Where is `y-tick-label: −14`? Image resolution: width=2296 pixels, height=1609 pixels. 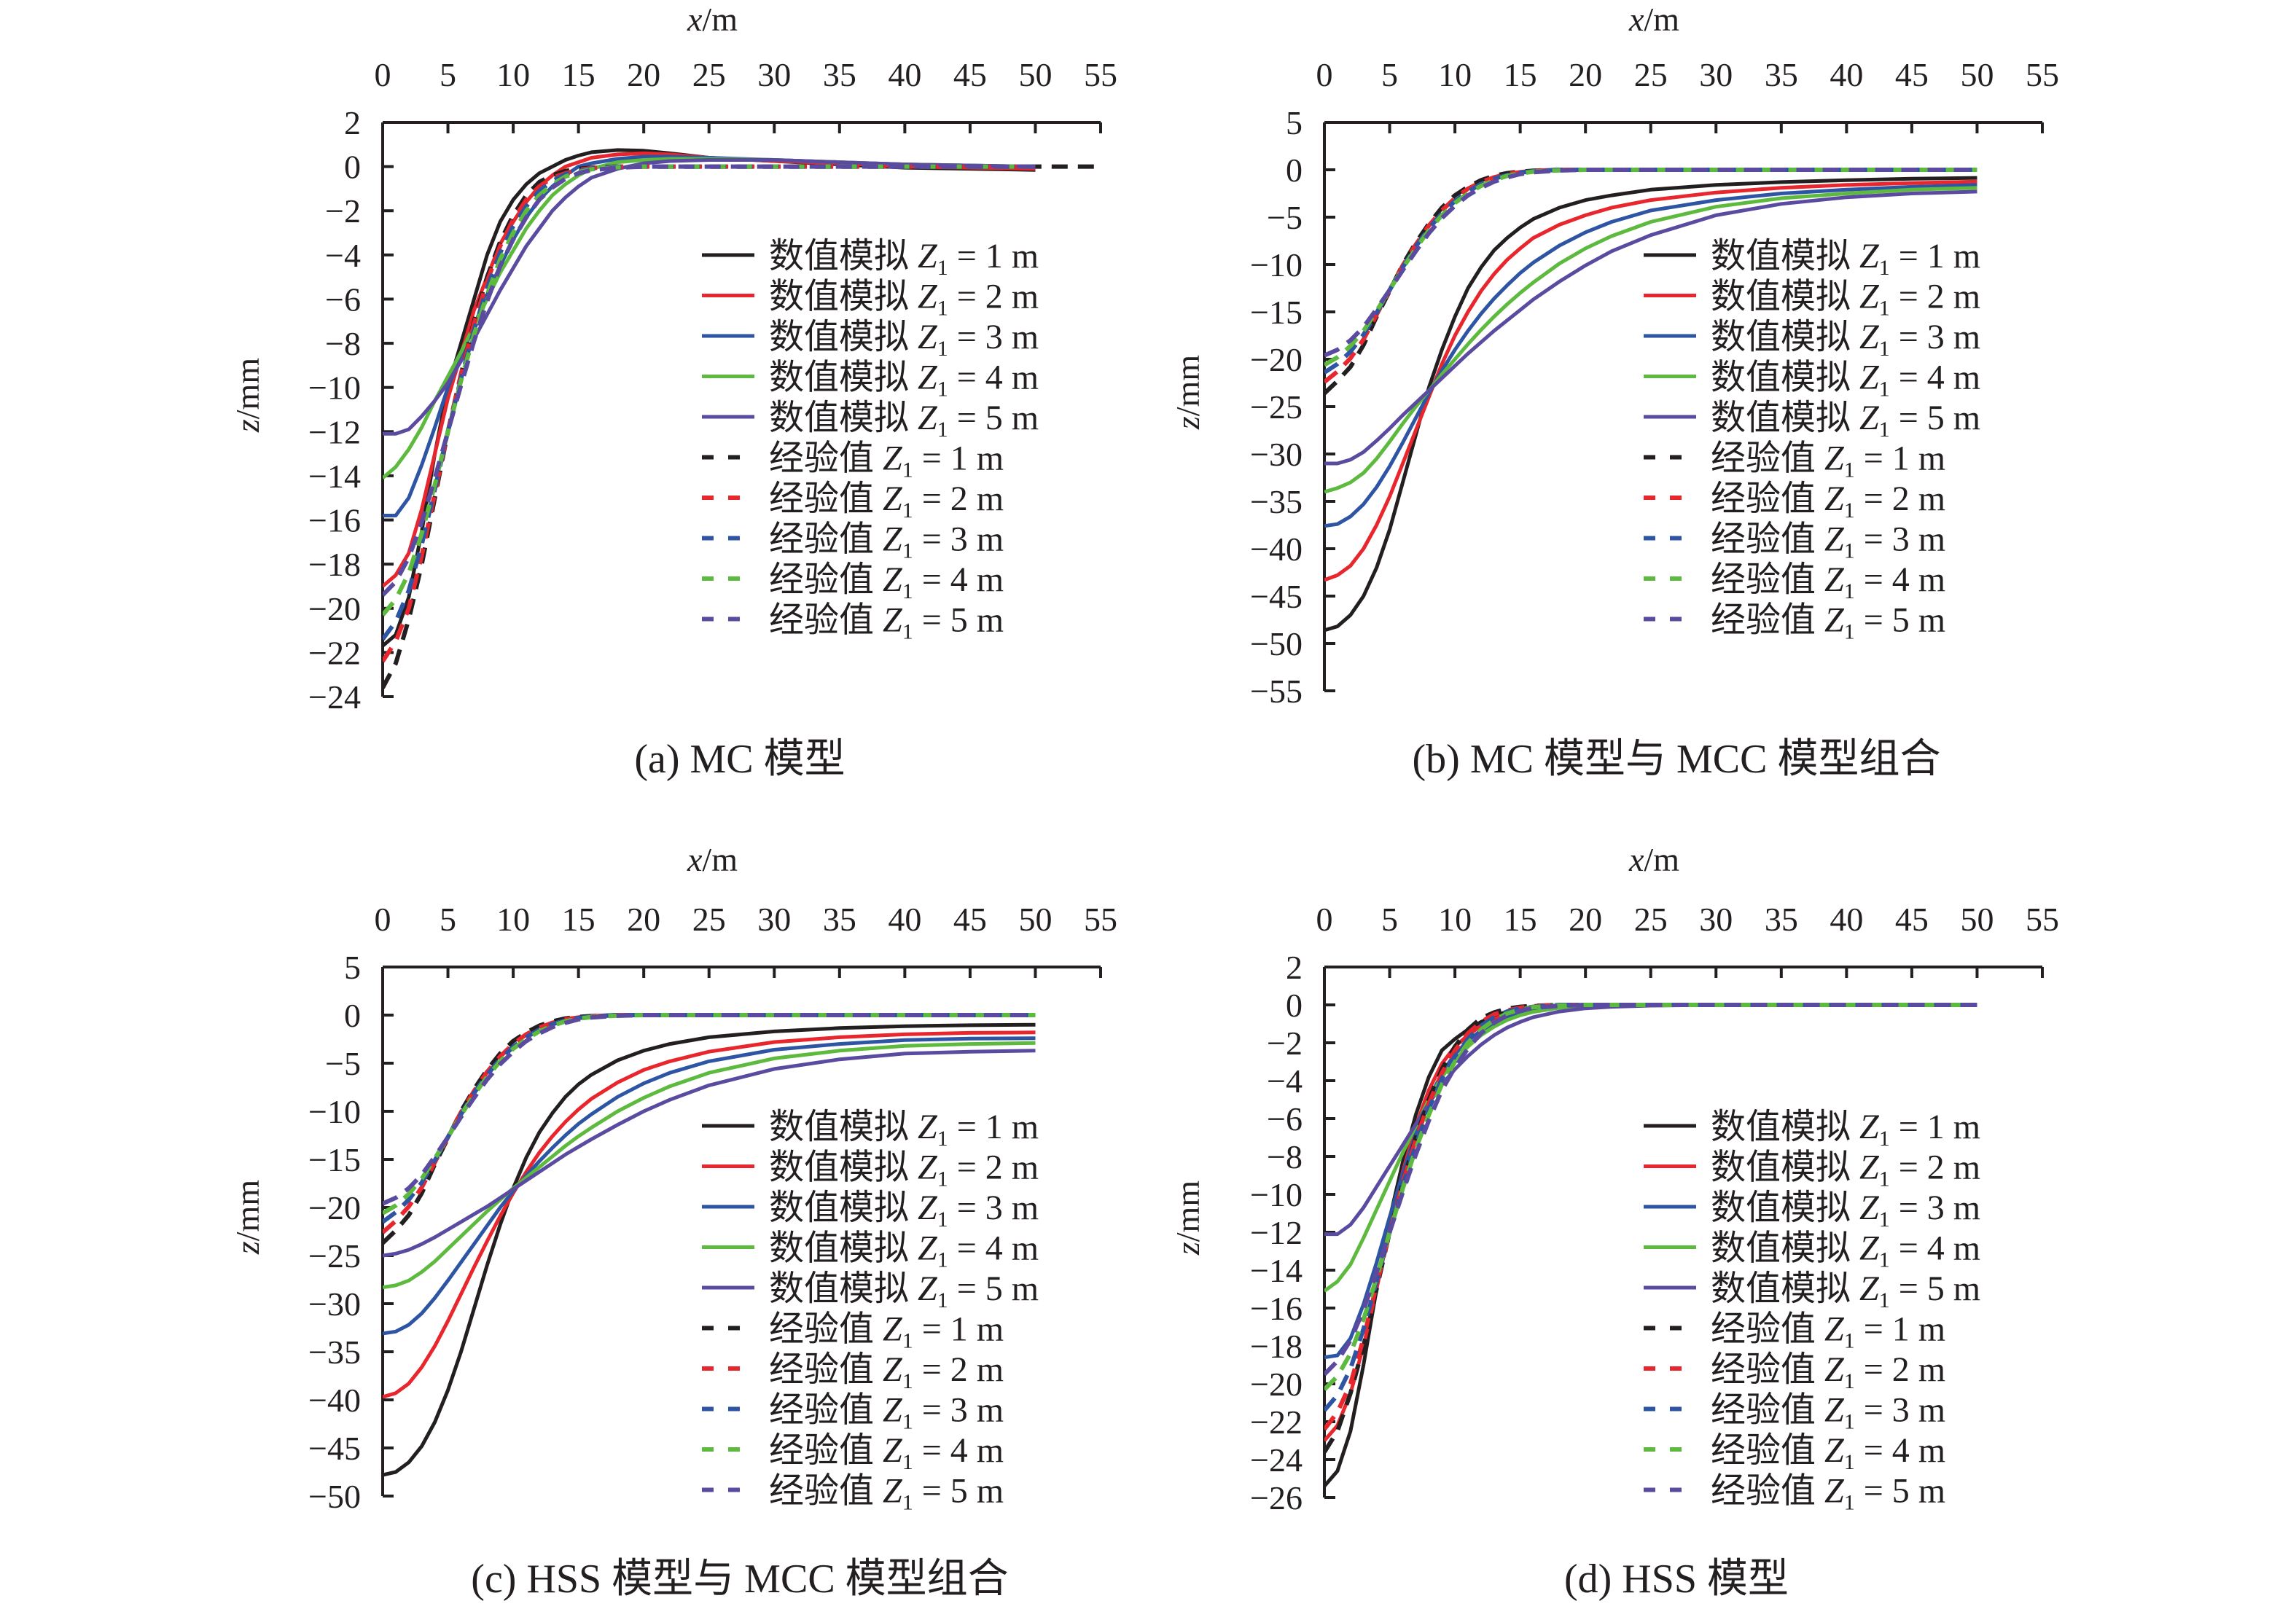
y-tick-label: −14 is located at coordinates (1276, 1270).